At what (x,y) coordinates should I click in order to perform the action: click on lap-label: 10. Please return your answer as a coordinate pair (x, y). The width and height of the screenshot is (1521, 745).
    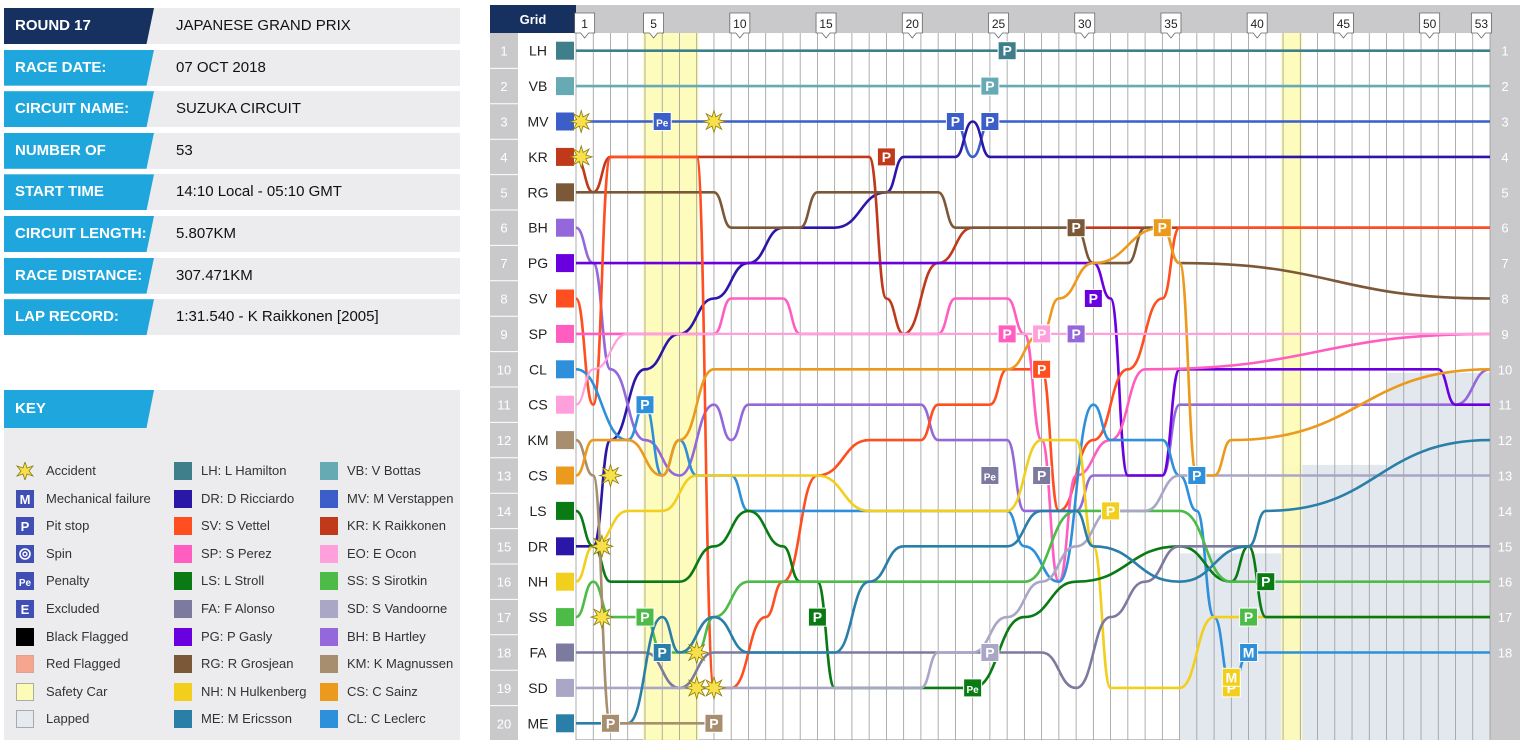
    Looking at the image, I should click on (740, 24).